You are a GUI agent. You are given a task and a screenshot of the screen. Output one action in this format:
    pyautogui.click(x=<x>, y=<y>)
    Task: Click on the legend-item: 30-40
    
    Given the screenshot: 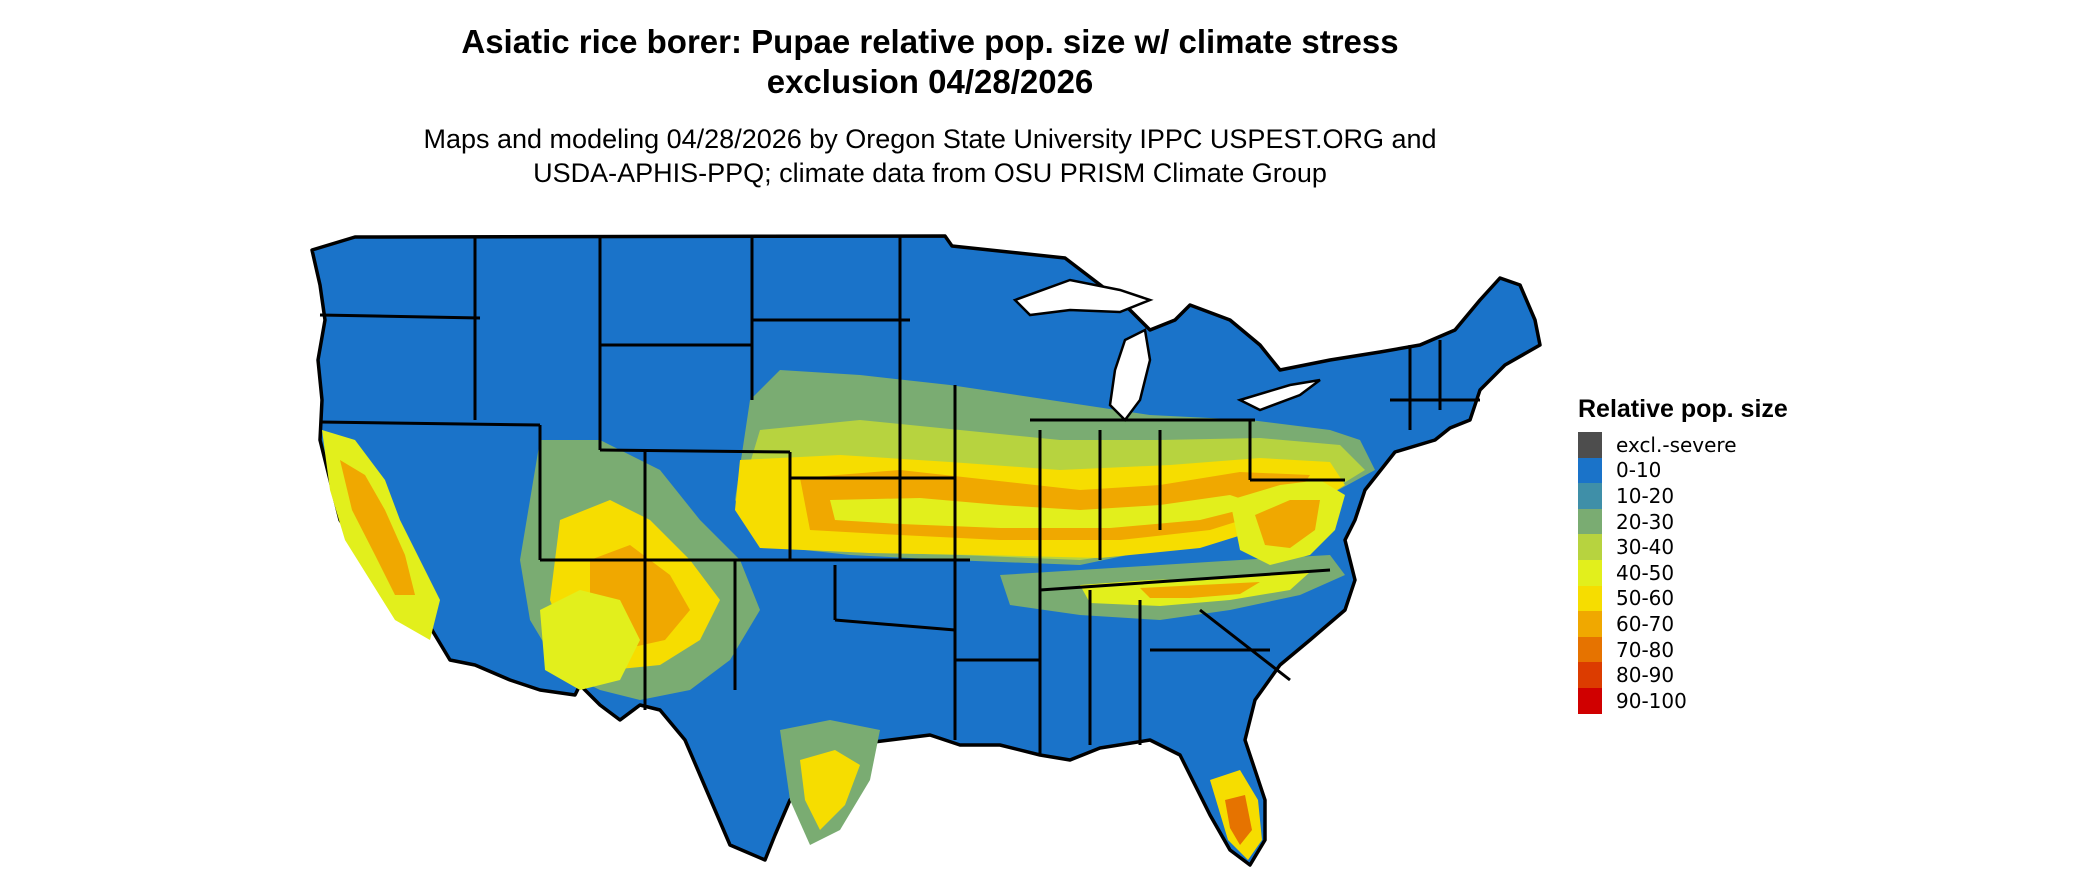 What is the action you would take?
    pyautogui.click(x=1683, y=547)
    